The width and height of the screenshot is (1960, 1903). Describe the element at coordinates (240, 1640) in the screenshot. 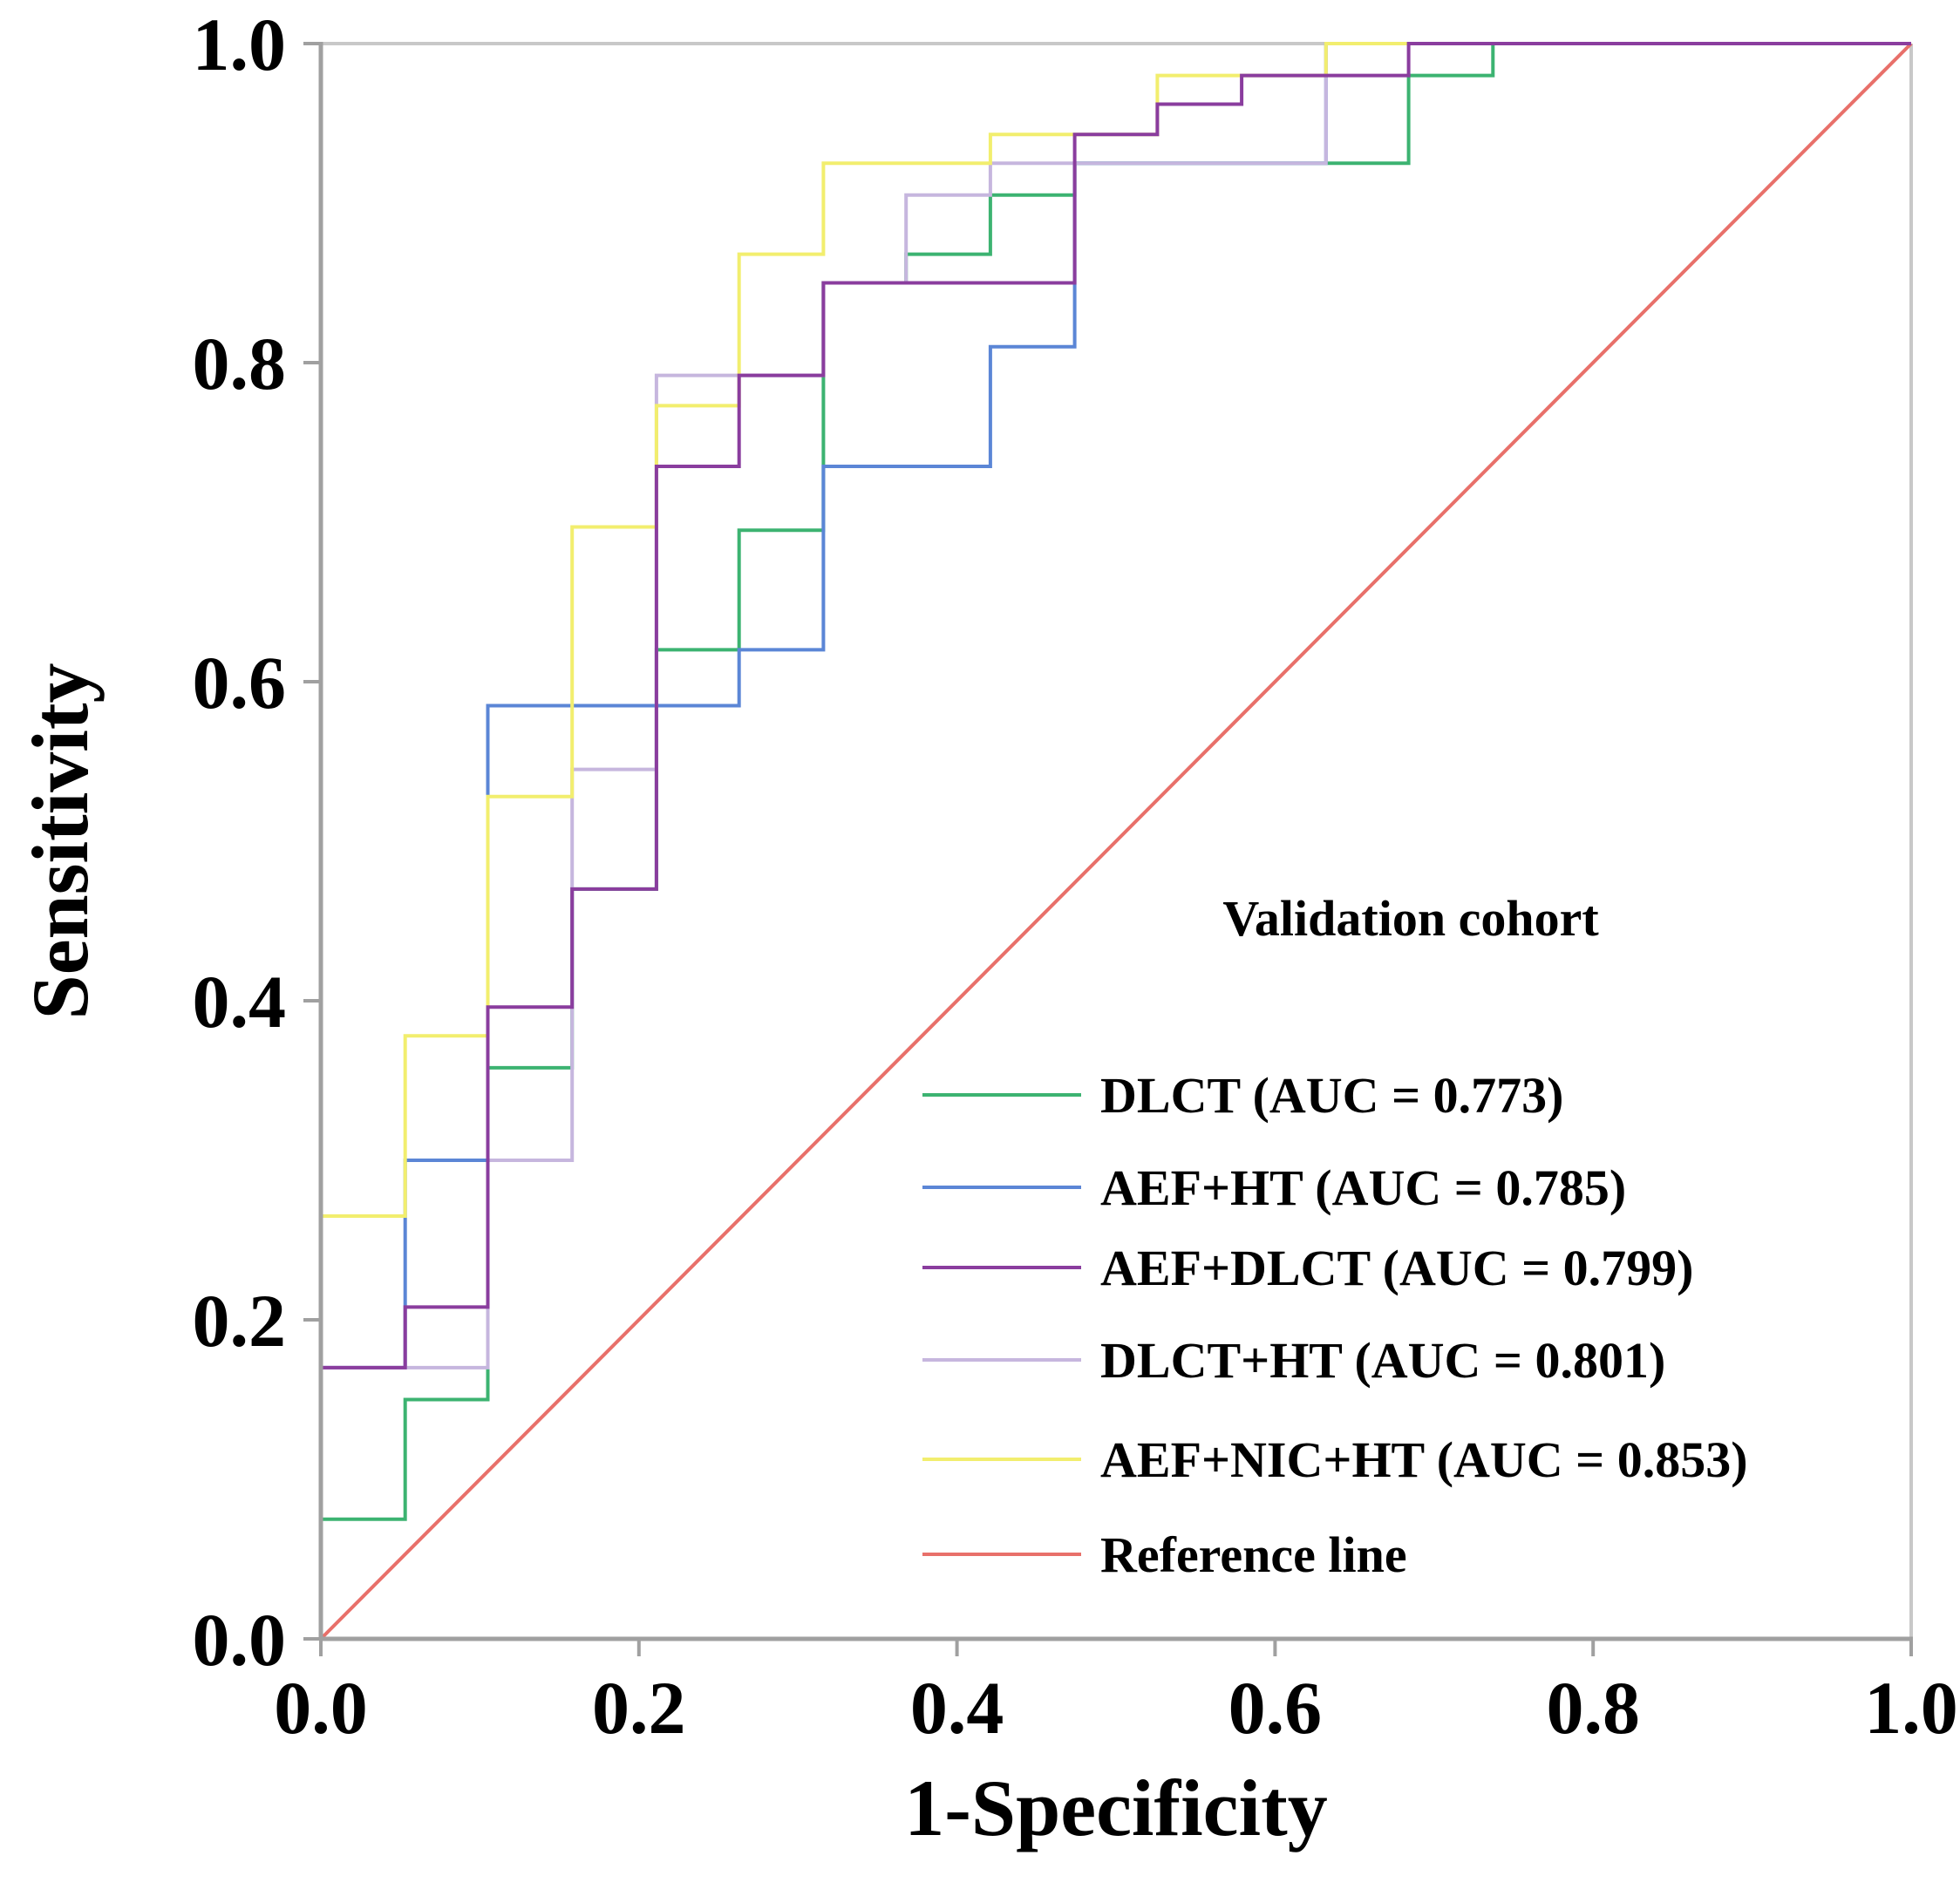

I see `y-tick-label: 0.0` at that location.